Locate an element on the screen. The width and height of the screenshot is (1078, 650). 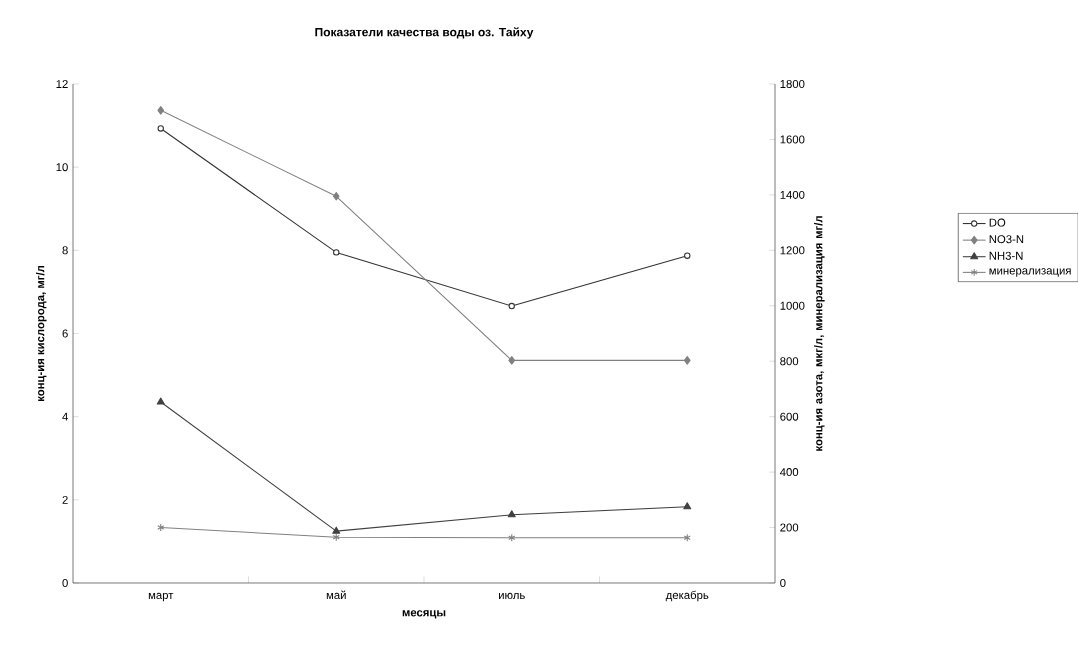
y2-tick-label: 1600 is located at coordinates (792, 139).